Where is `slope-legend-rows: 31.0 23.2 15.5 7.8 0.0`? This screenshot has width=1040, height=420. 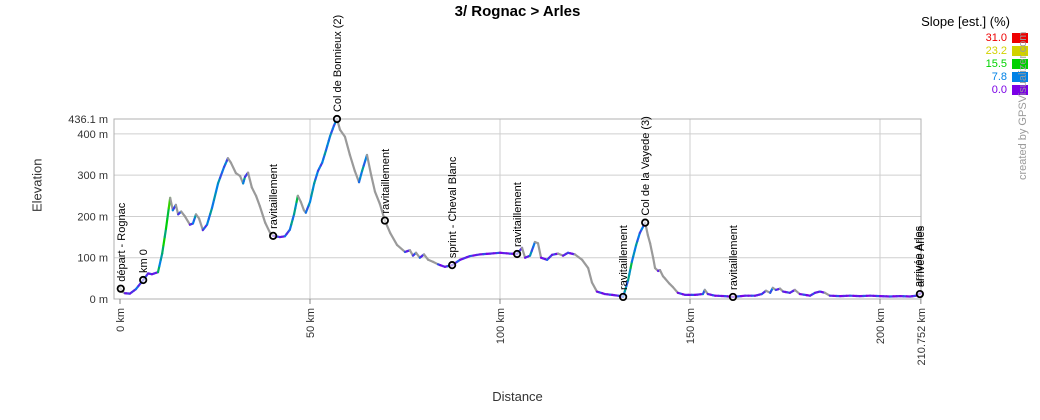 slope-legend-rows: 31.0 23.2 15.5 7.8 0.0 is located at coordinates (974, 64).